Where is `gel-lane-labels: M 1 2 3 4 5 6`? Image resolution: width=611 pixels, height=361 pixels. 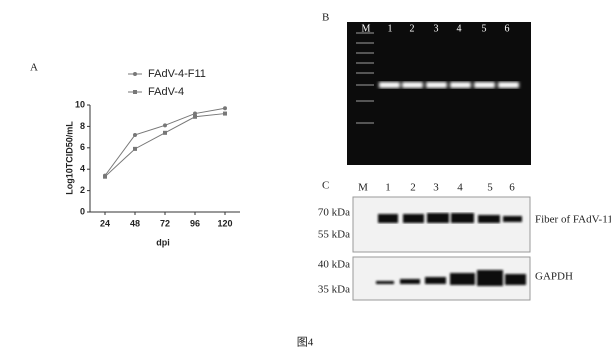
gel-lane-labels: M 1 2 3 4 5 6 is located at coordinates (436, 28).